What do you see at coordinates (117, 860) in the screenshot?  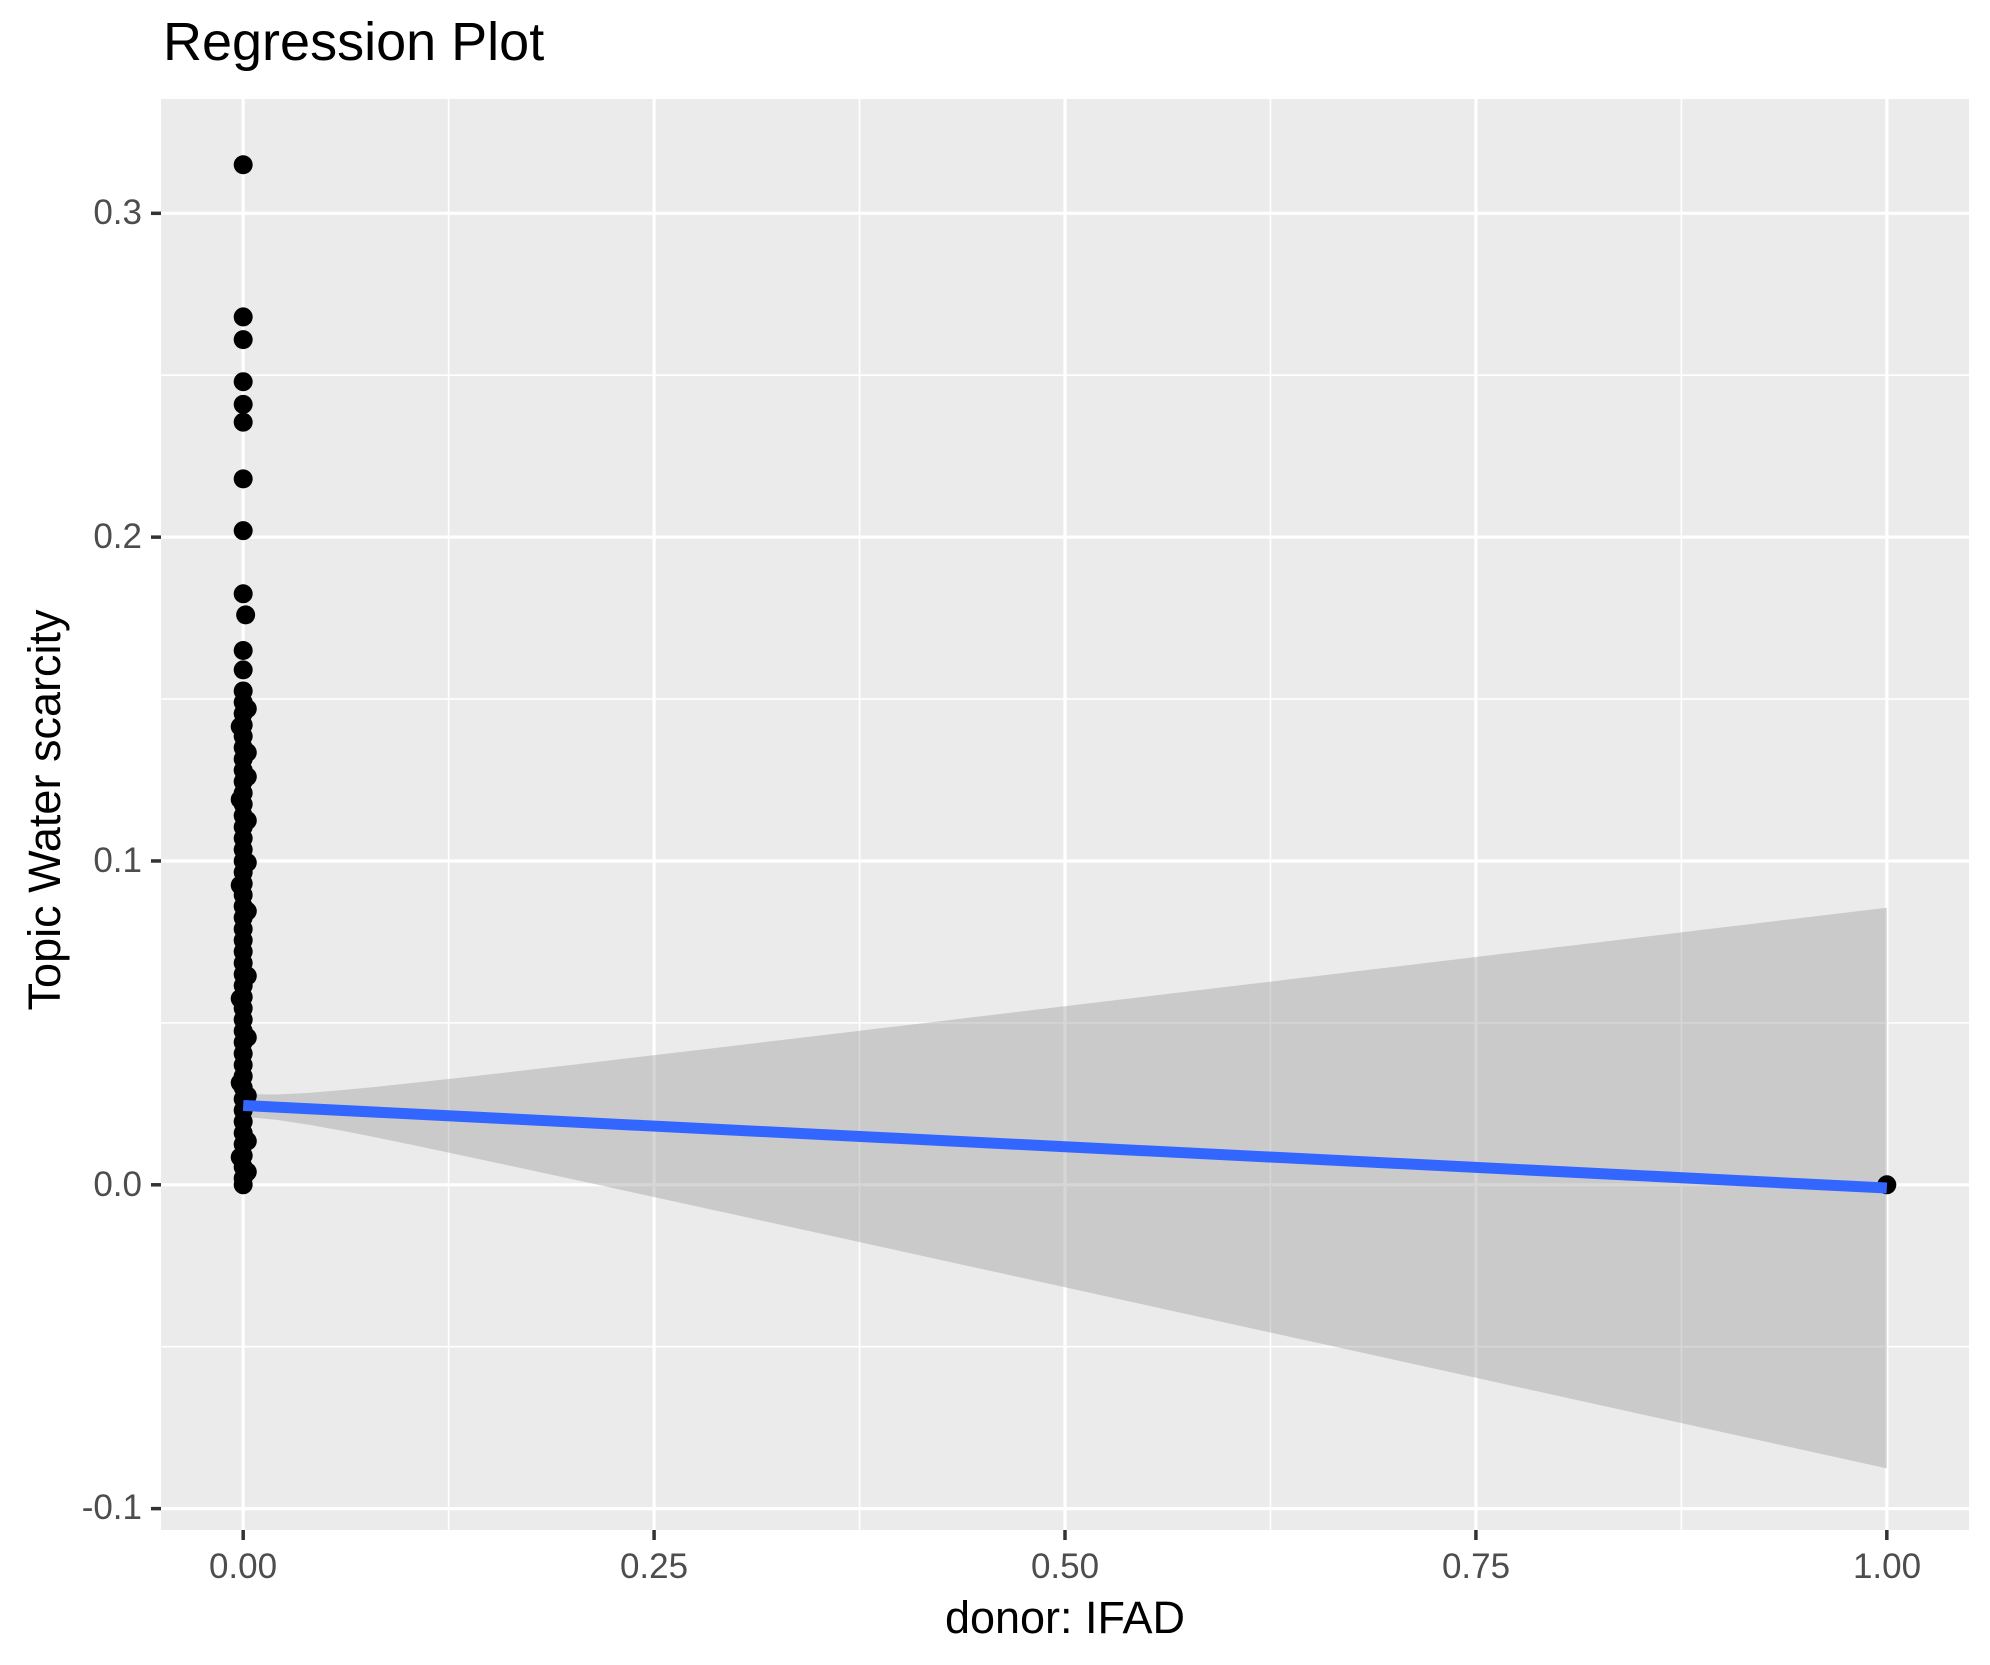 I see `y-tick-label-2: 0.1` at bounding box center [117, 860].